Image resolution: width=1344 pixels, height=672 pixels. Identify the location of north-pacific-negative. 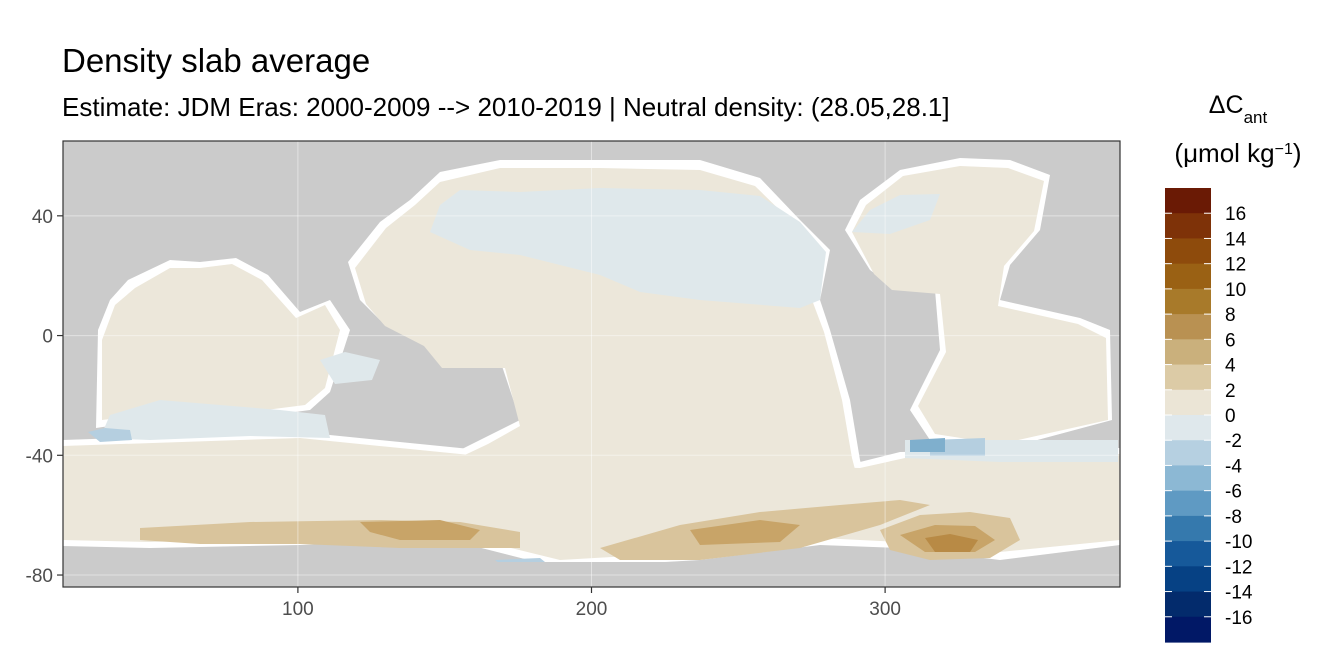
(628, 248).